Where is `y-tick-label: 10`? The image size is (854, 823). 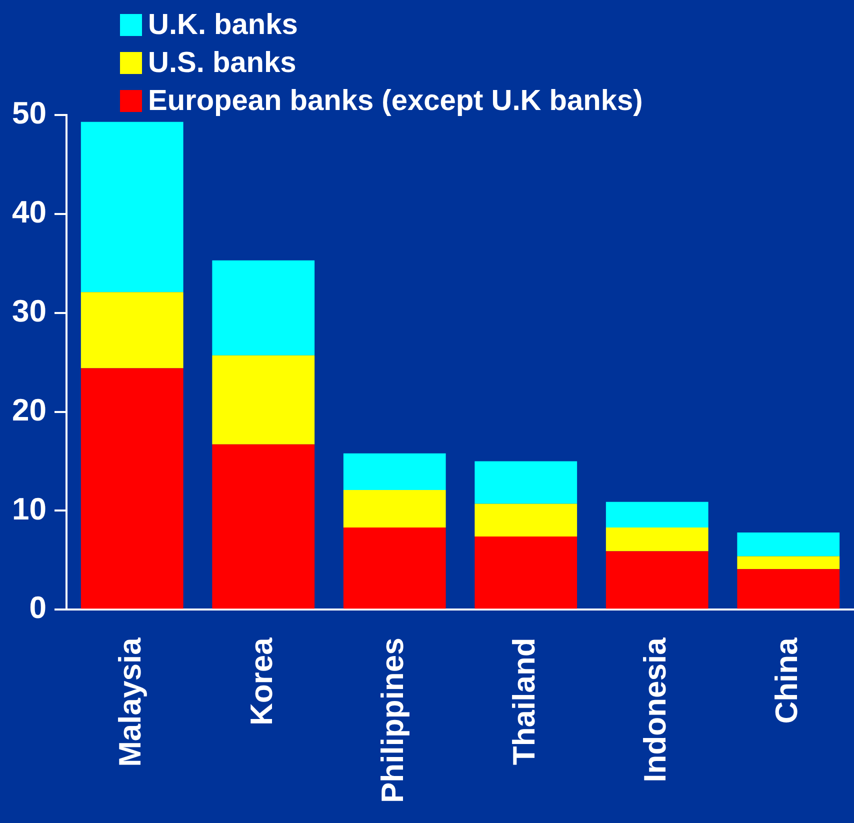
y-tick-label: 10 is located at coordinates (29, 508).